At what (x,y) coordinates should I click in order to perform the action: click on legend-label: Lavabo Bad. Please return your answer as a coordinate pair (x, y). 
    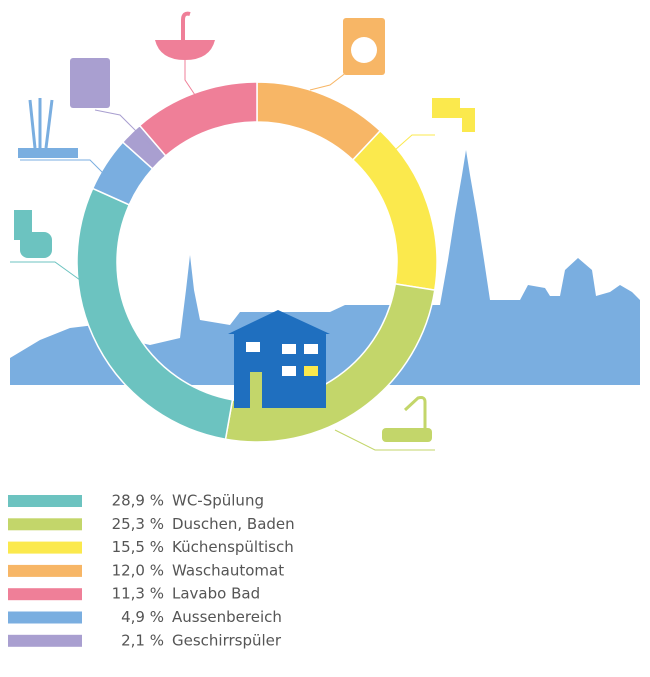
    Looking at the image, I should click on (216, 594).